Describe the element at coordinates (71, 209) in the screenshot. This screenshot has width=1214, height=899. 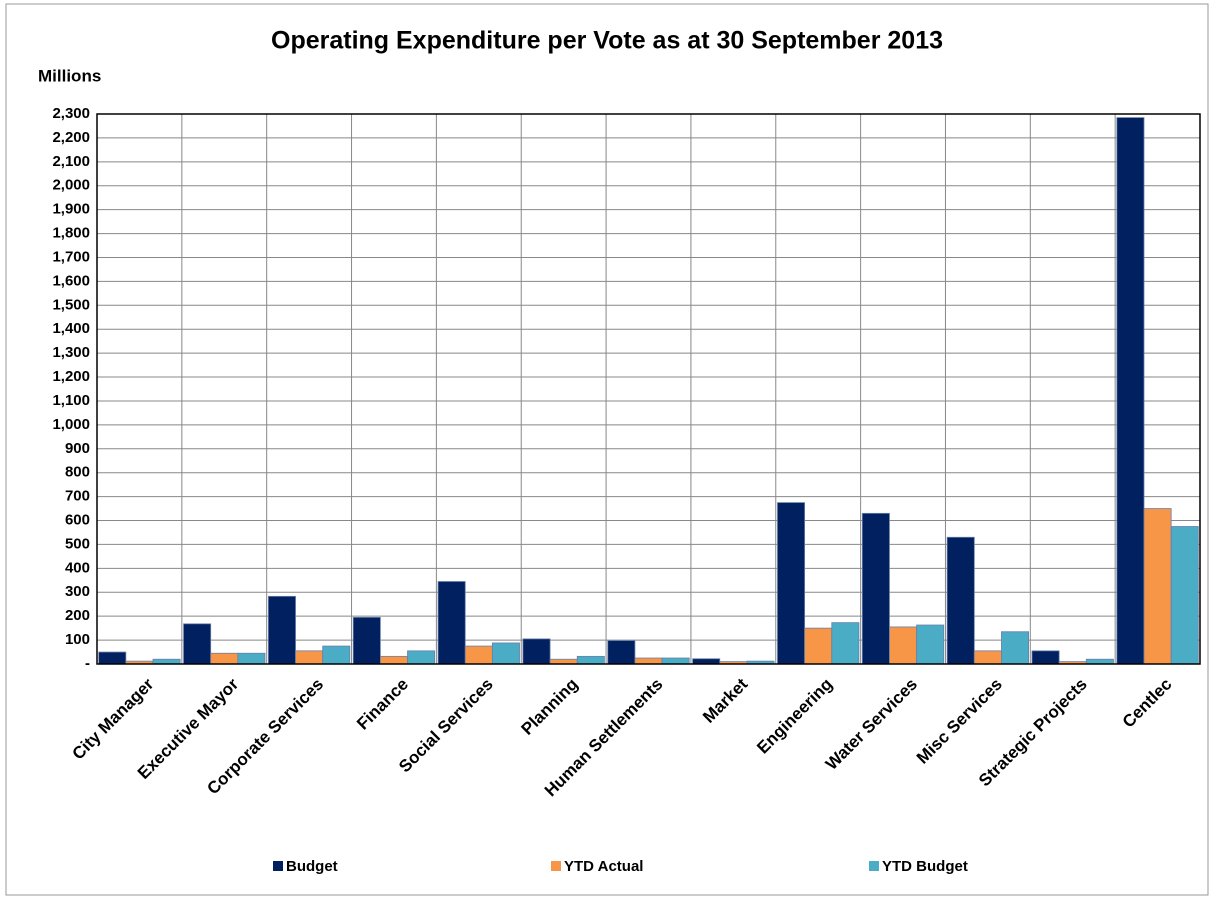
I see `y-tick-label: 1,900` at that location.